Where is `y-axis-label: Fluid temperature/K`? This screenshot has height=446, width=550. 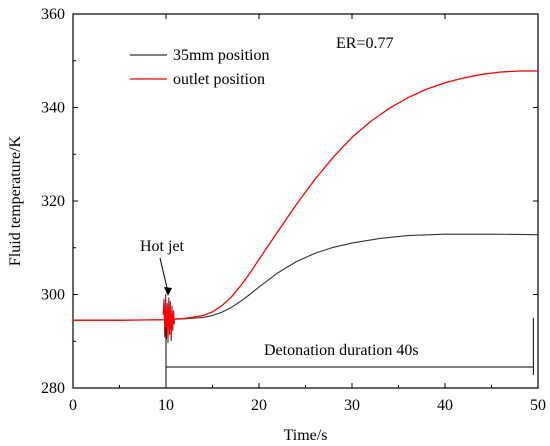 y-axis-label: Fluid temperature/K is located at coordinates (15, 200).